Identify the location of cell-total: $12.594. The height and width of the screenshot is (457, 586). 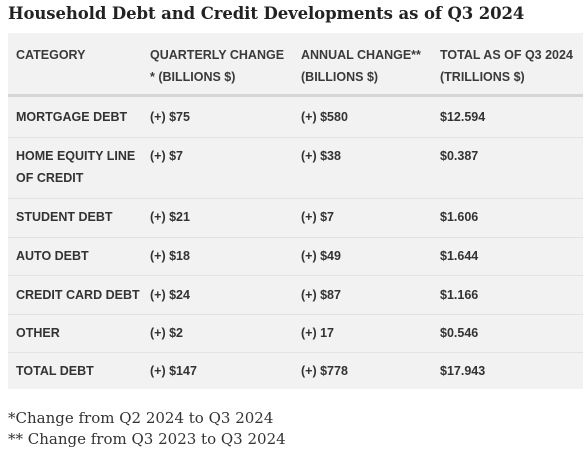
(463, 117).